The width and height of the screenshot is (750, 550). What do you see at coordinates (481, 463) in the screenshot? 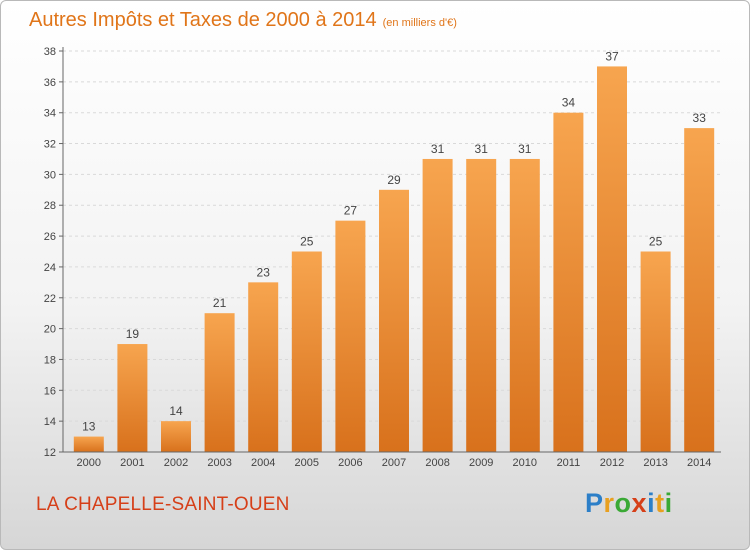
I see `x-tick-label-2009: 2009` at bounding box center [481, 463].